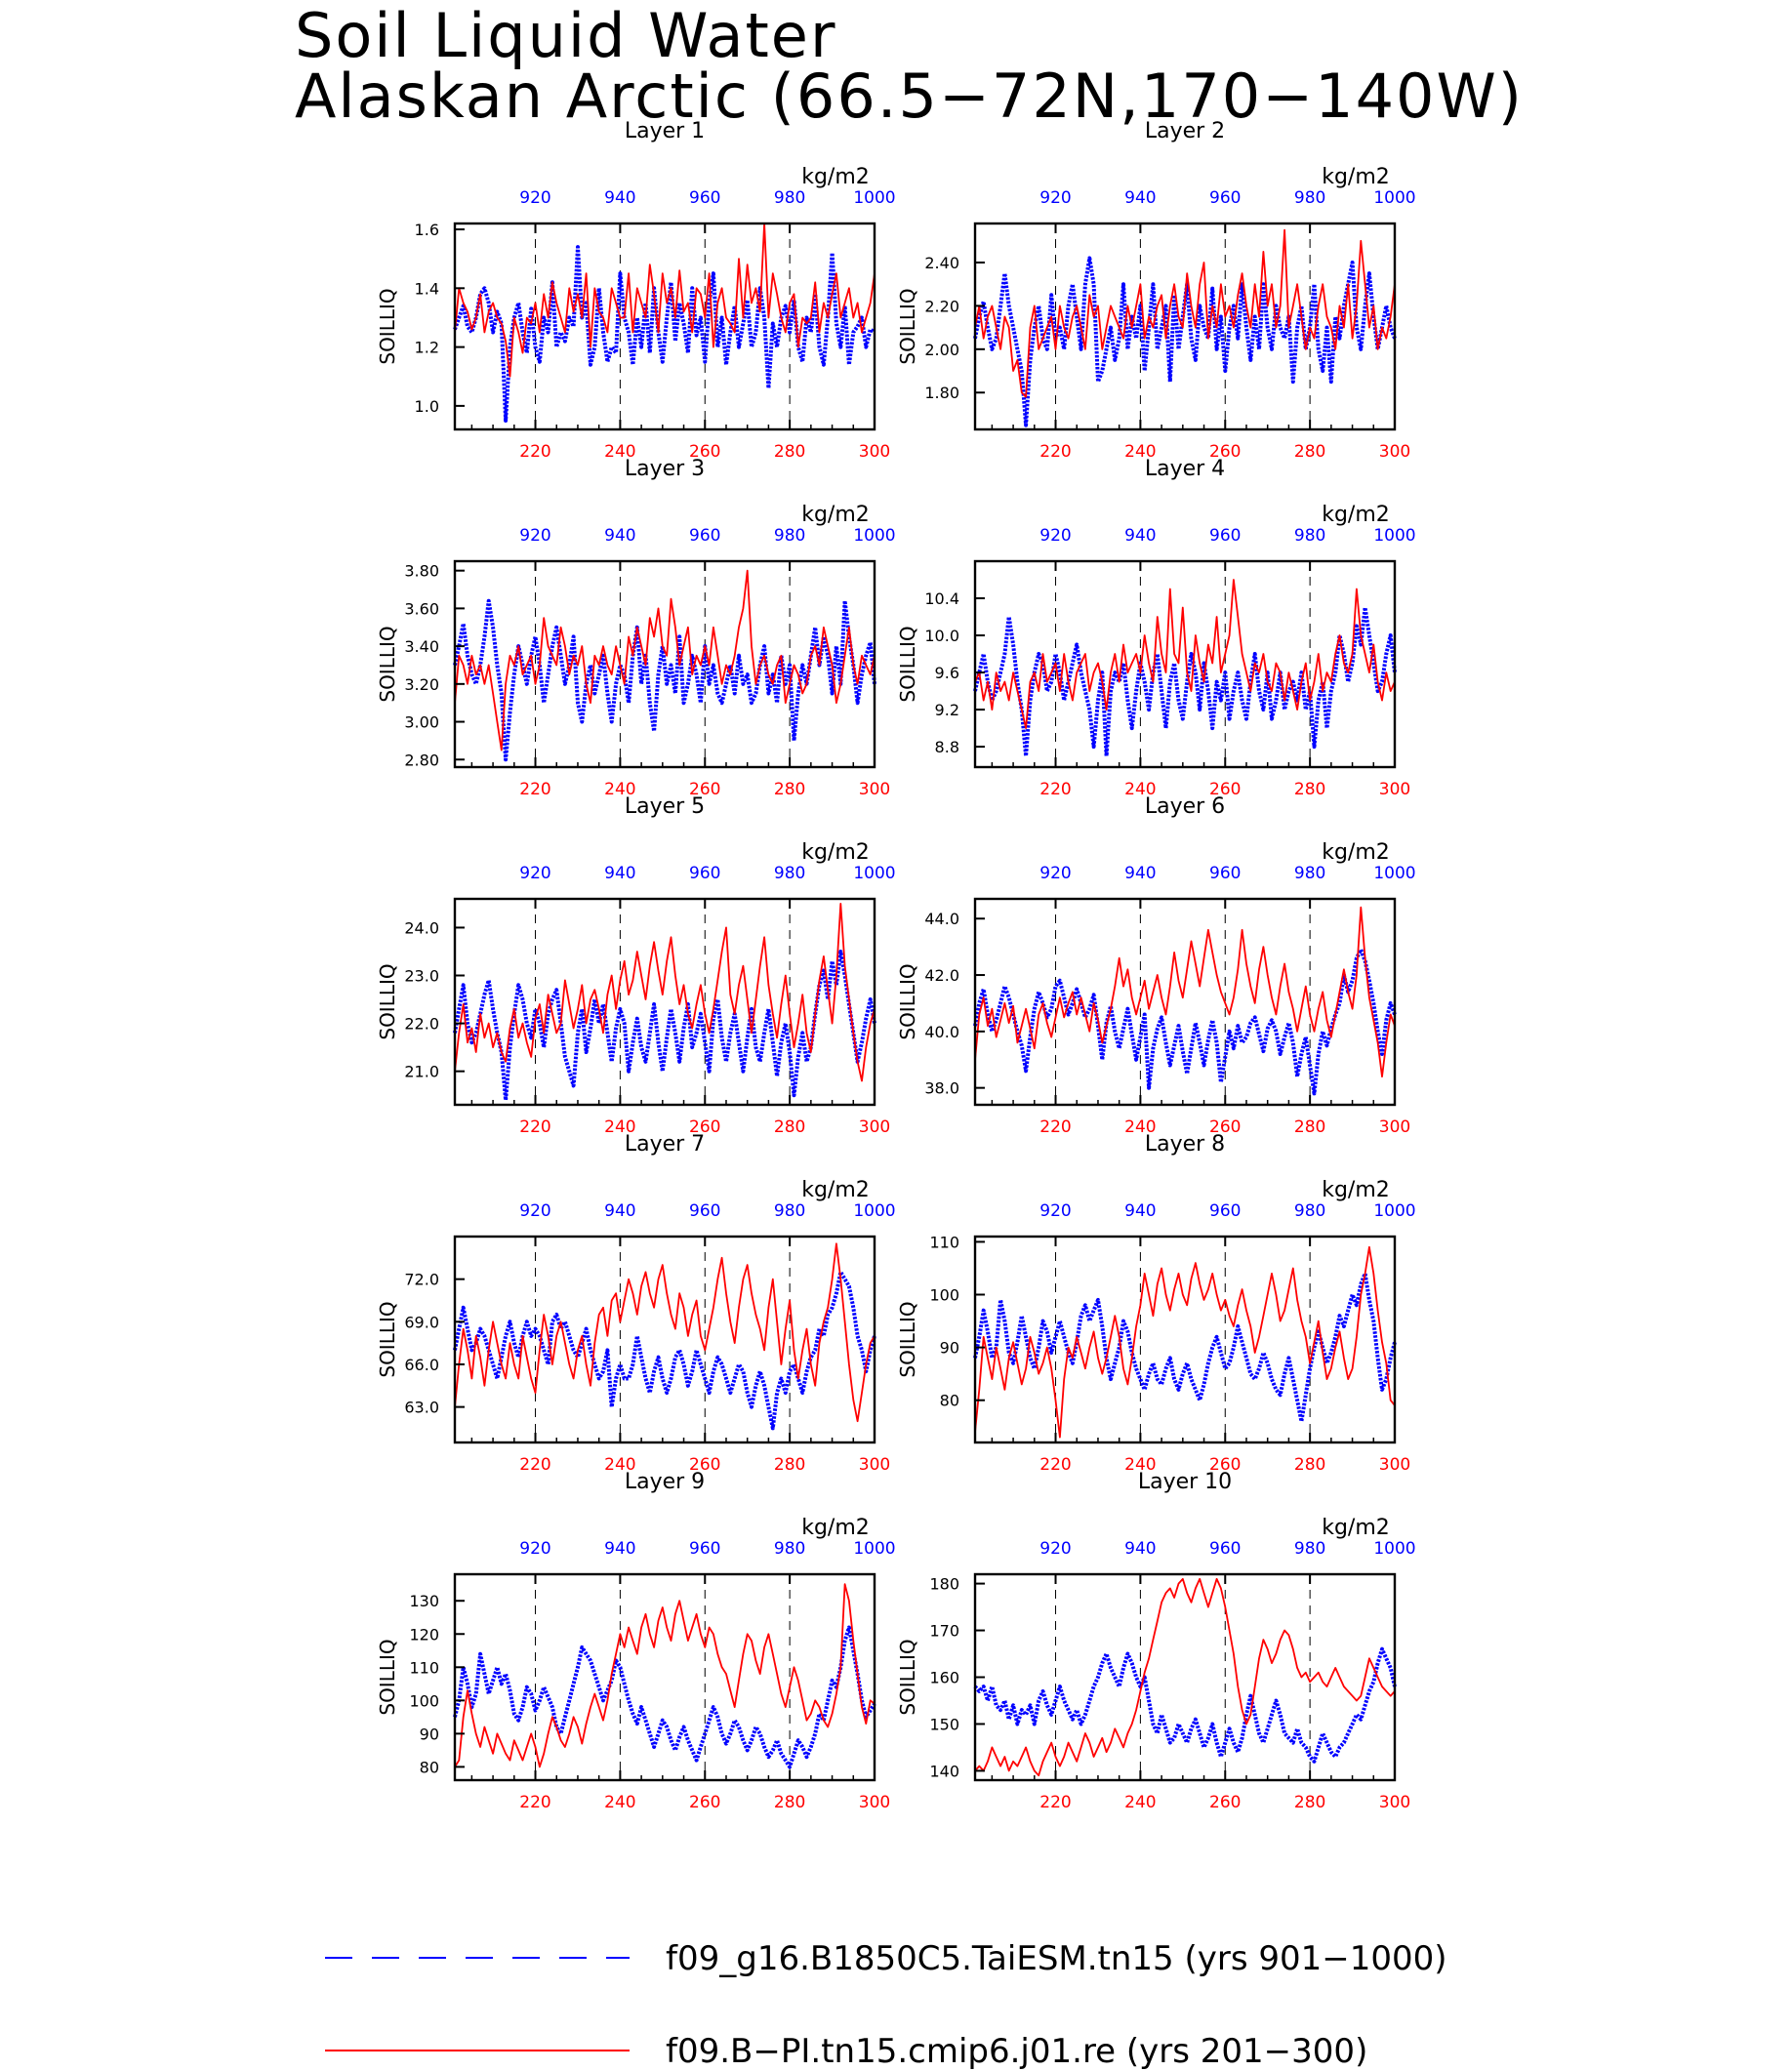 The height and width of the screenshot is (2071, 1792). What do you see at coordinates (427, 348) in the screenshot?
I see `layer1-ytick-label: 1.2` at bounding box center [427, 348].